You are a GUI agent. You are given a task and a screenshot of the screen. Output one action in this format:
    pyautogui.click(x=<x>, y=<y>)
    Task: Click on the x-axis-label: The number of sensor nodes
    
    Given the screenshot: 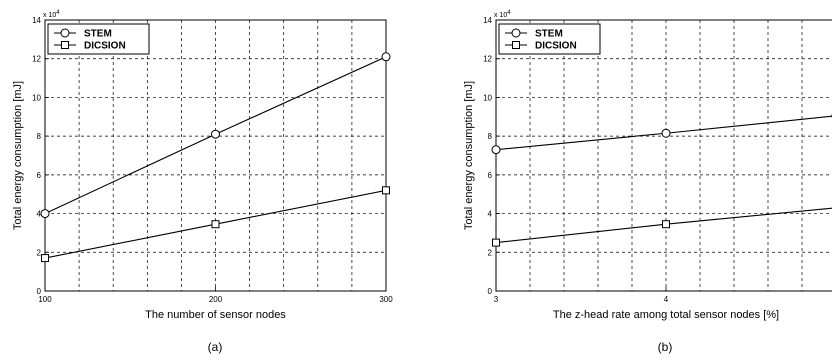 What is the action you would take?
    pyautogui.click(x=215, y=315)
    